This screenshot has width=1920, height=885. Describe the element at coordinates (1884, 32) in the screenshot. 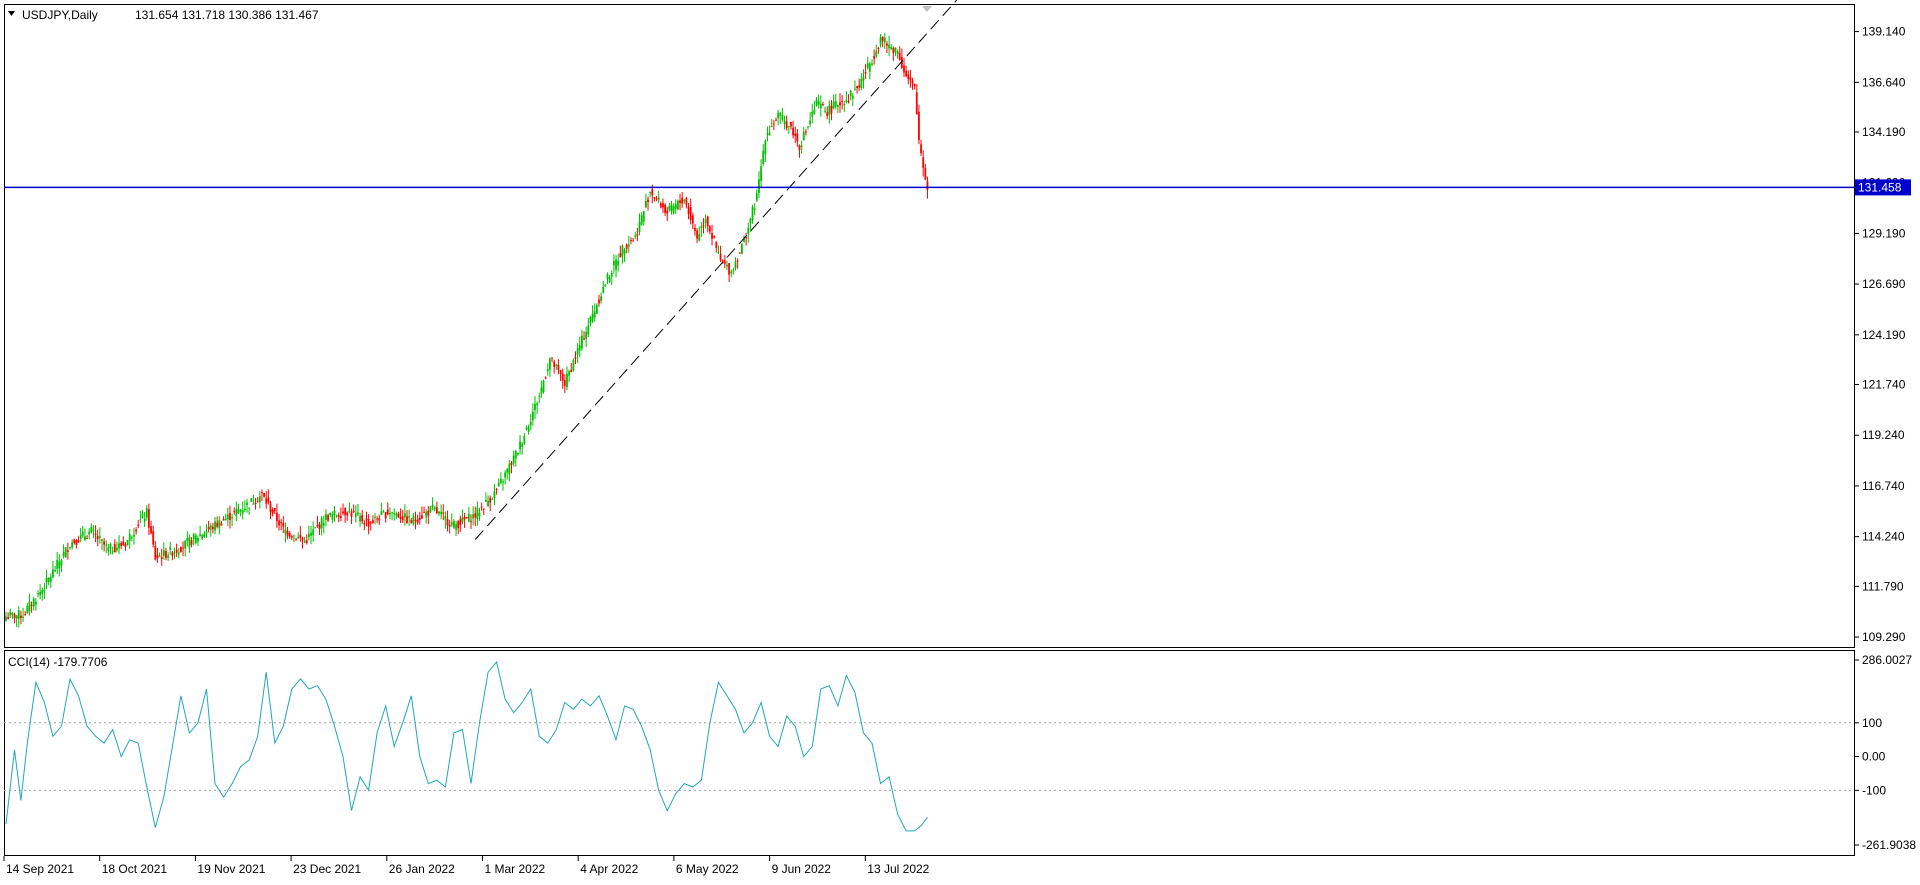

I see `price-tick-label: 139.140` at that location.